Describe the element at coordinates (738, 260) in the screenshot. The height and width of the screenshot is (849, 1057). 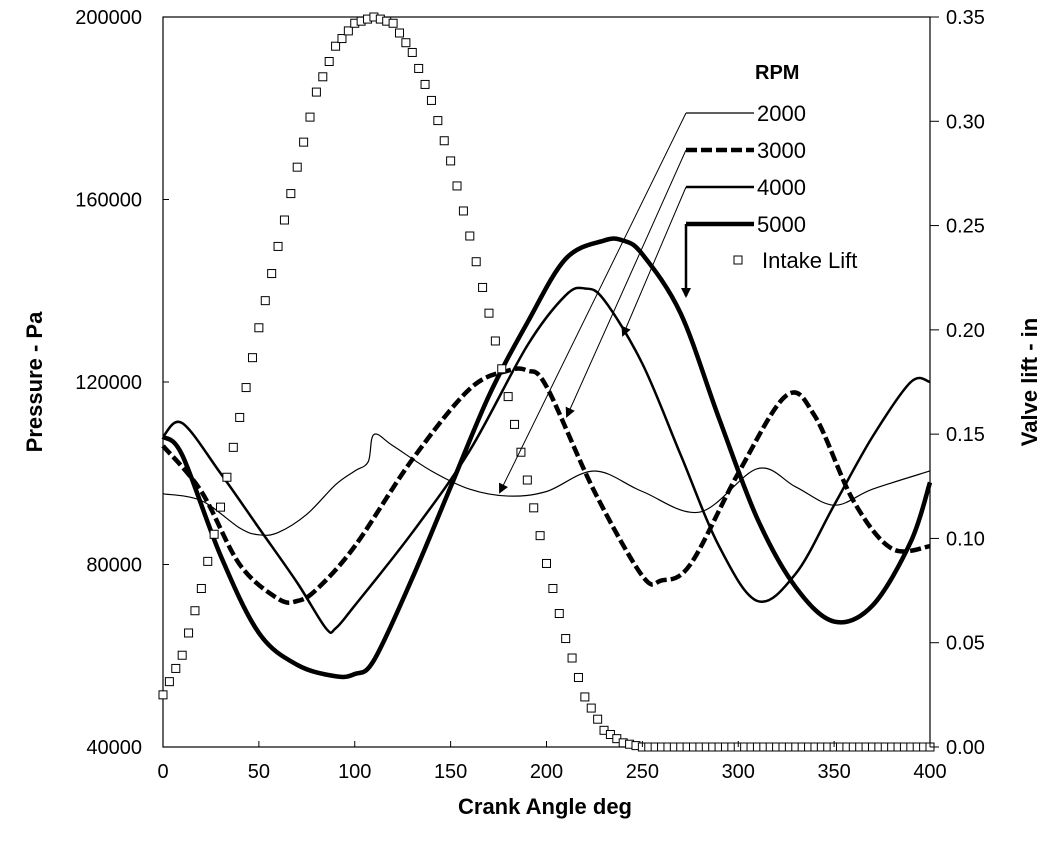
I see `legend-swatch-intake-lift` at that location.